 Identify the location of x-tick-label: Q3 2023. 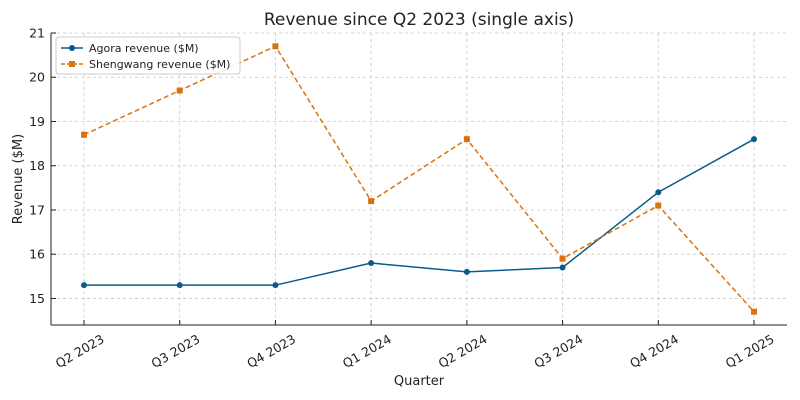
(176, 351).